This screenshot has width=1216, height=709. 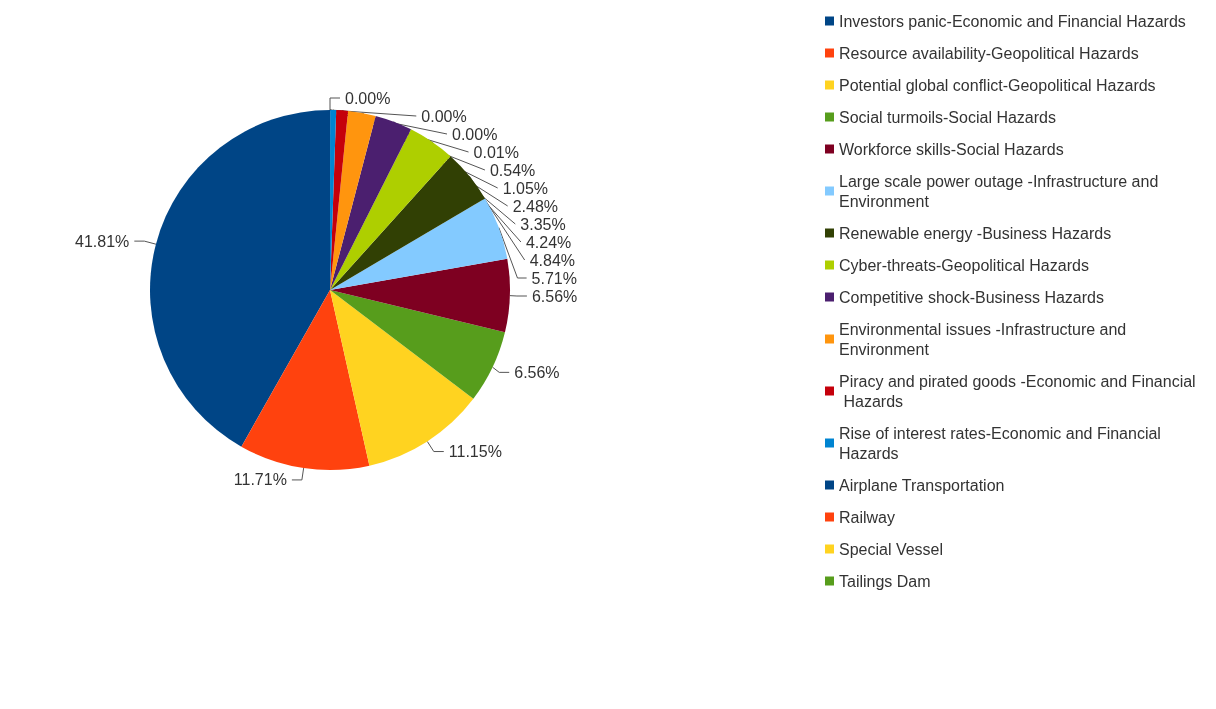 I want to click on legend-label: Tailings Dam, so click(x=885, y=581).